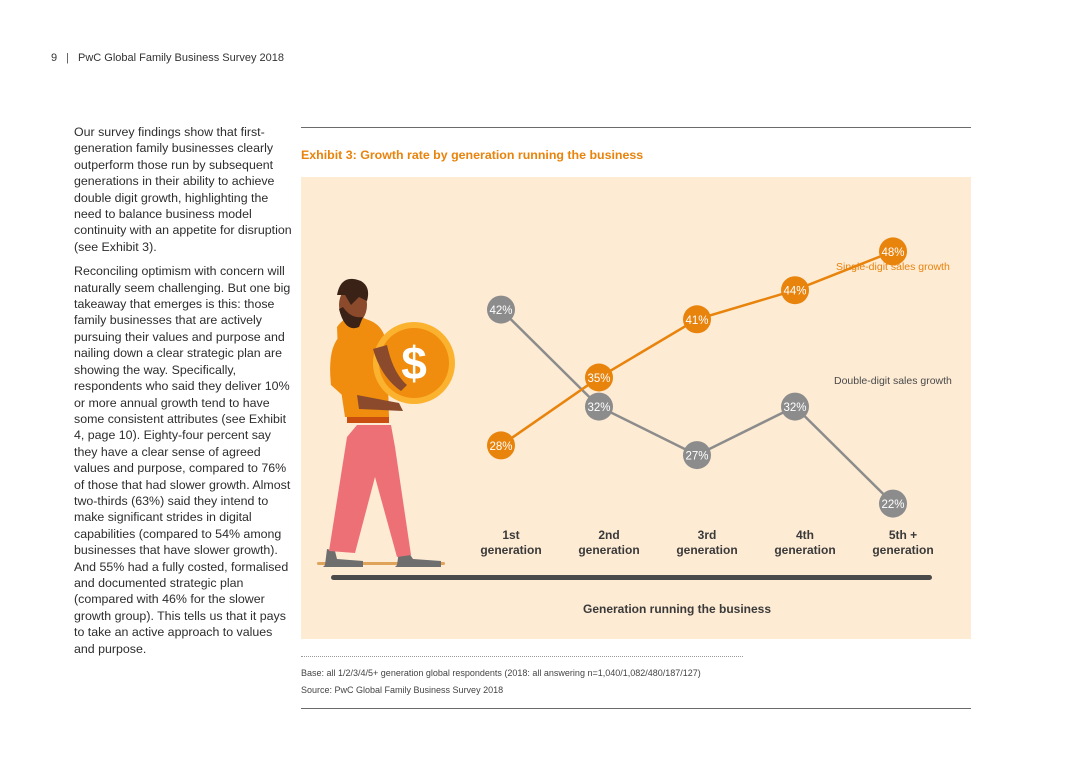  I want to click on chart-baseline, so click(631, 577).